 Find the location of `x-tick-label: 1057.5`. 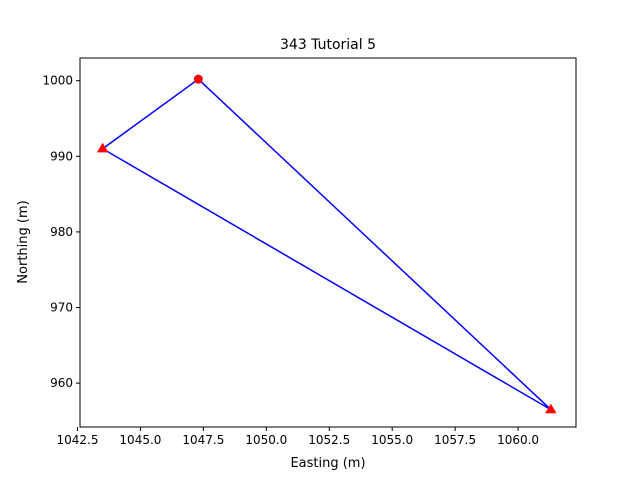

x-tick-label: 1057.5 is located at coordinates (455, 440).